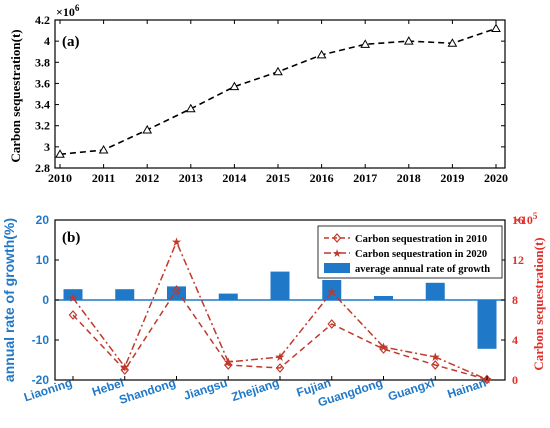  What do you see at coordinates (337, 253) in the screenshot?
I see `panel-b-legend-star-marker: ★` at bounding box center [337, 253].